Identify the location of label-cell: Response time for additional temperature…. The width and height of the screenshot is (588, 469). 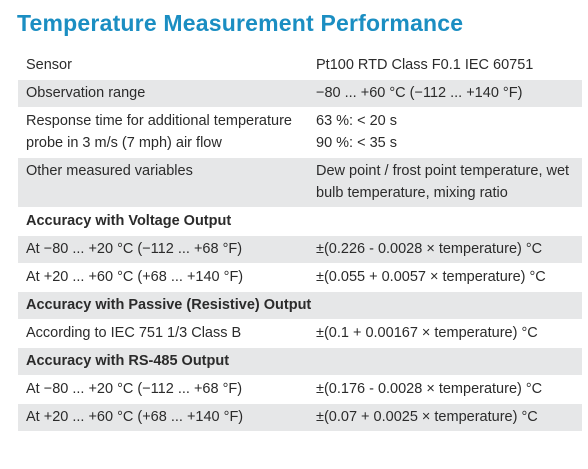
(163, 132).